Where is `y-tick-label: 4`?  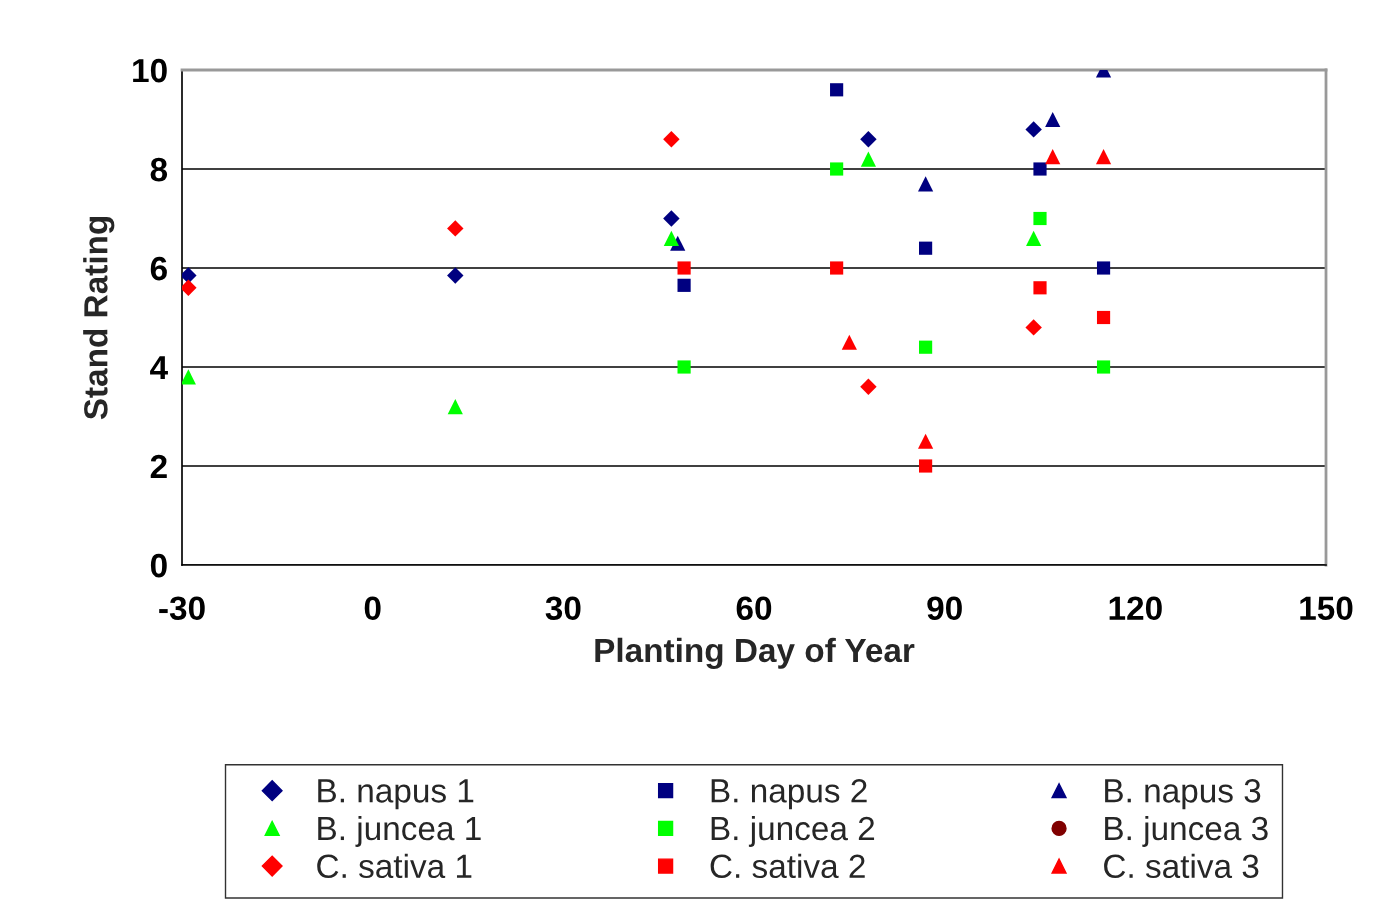
y-tick-label: 4 is located at coordinates (159, 368).